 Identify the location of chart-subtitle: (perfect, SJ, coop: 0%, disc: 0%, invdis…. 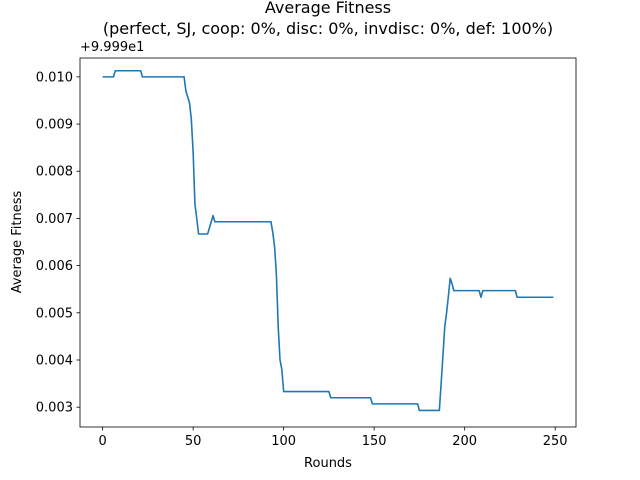
(328, 28).